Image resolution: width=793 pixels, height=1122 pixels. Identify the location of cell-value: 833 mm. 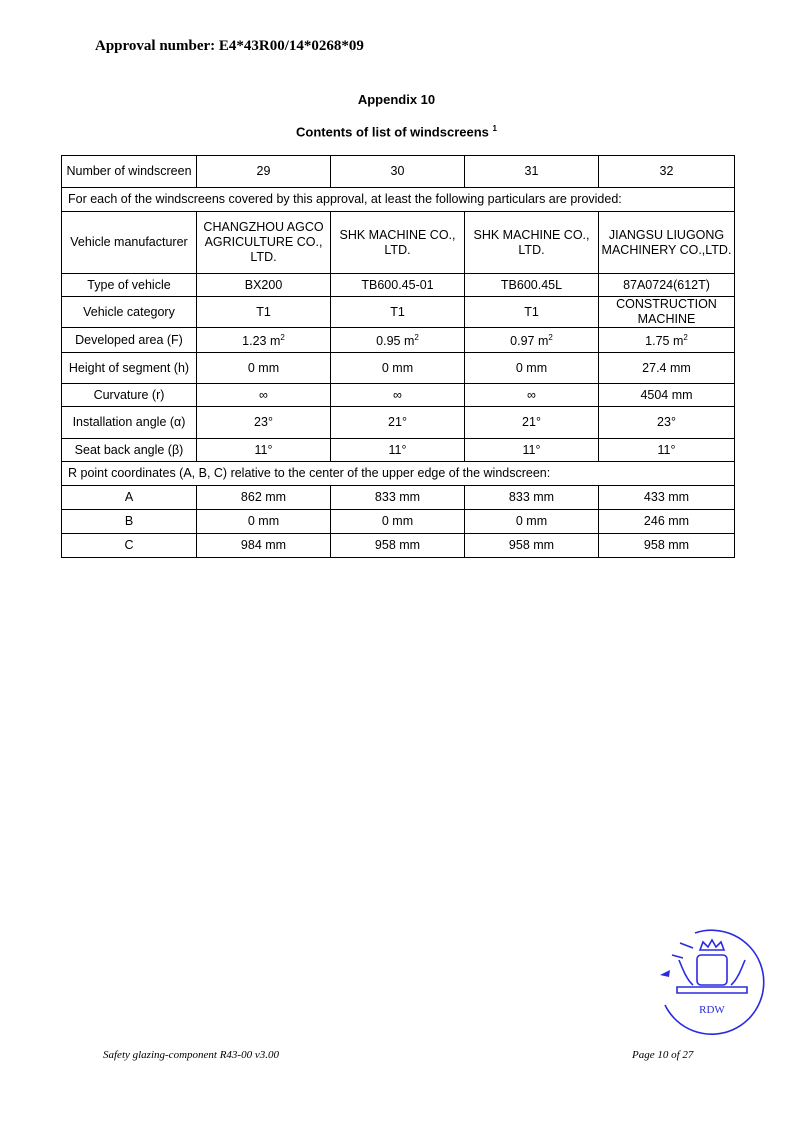
(531, 497).